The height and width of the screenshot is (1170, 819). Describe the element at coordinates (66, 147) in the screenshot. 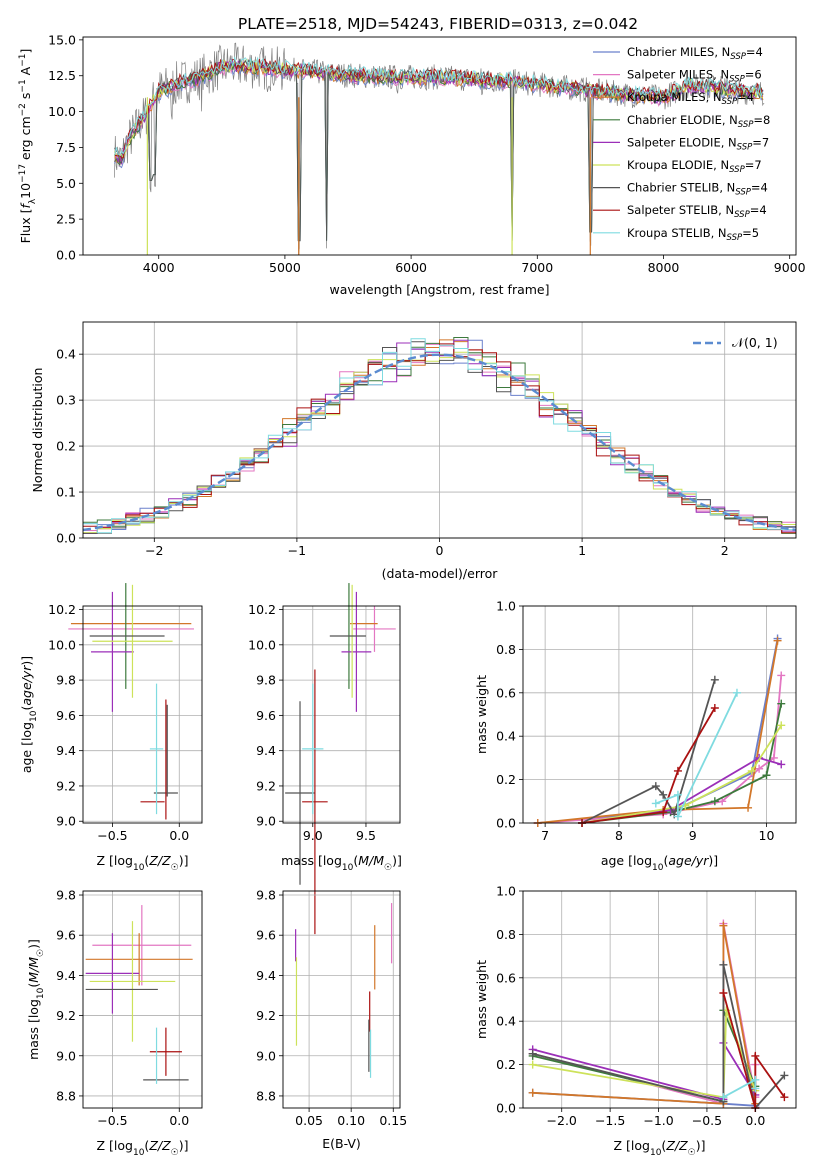

I see `y-tick-label: 7.5` at that location.